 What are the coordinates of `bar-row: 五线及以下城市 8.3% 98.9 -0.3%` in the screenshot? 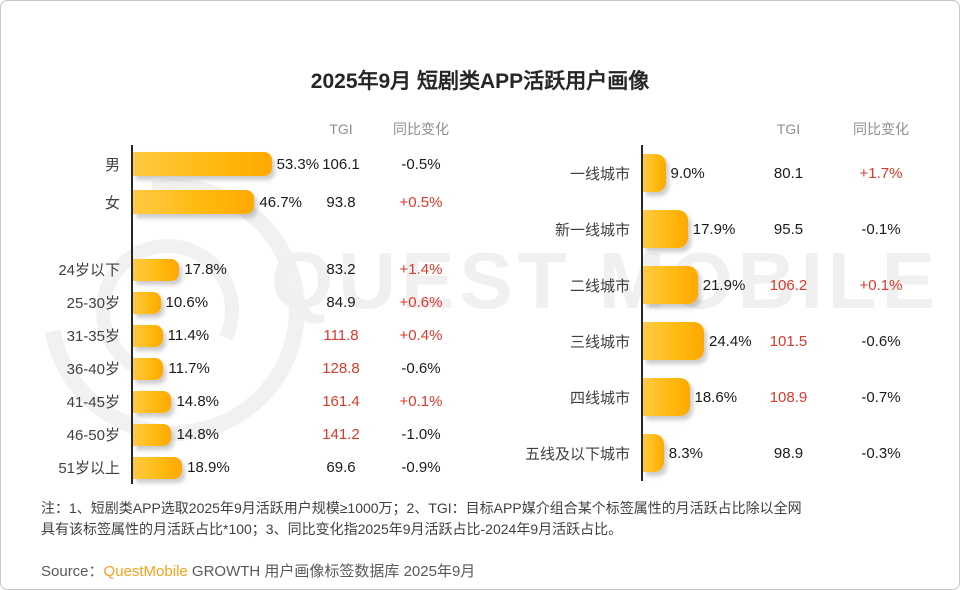 It's located at (716, 453).